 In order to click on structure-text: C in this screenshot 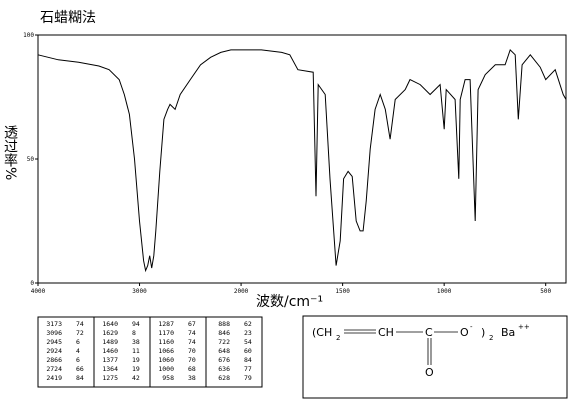, I will do `click(429, 332)`.